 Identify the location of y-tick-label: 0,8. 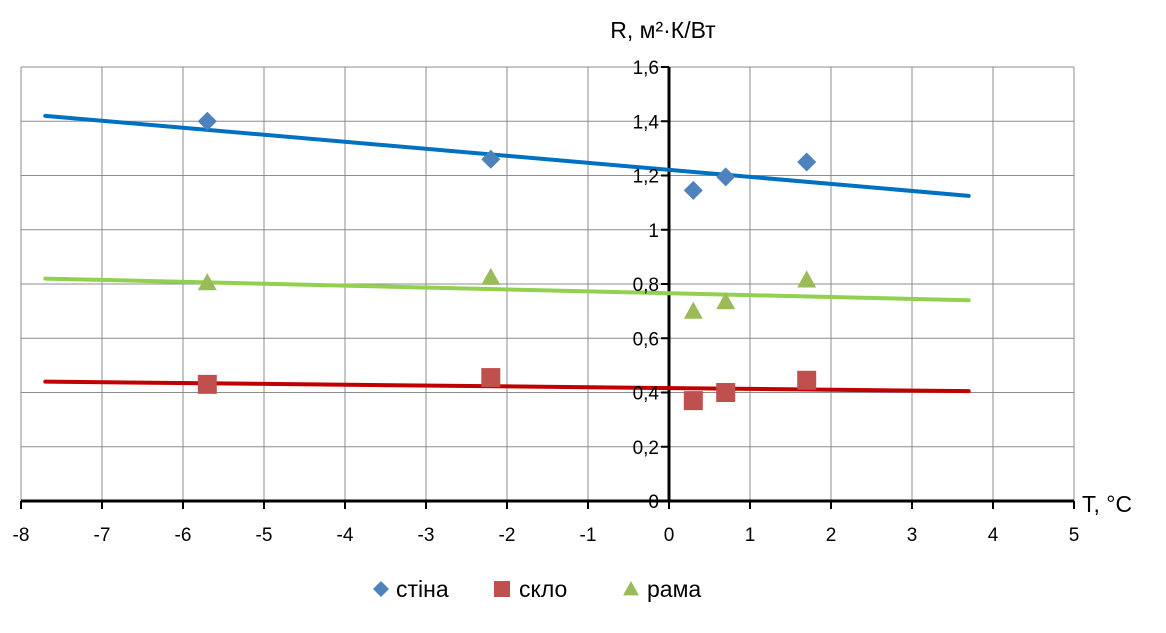
(646, 285).